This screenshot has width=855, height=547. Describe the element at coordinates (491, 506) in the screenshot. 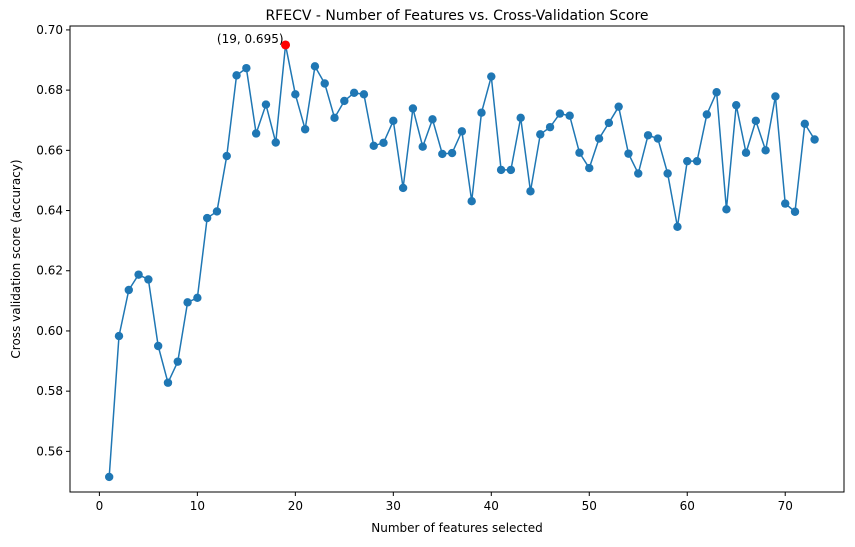

I see `x-tick-label: 40` at that location.